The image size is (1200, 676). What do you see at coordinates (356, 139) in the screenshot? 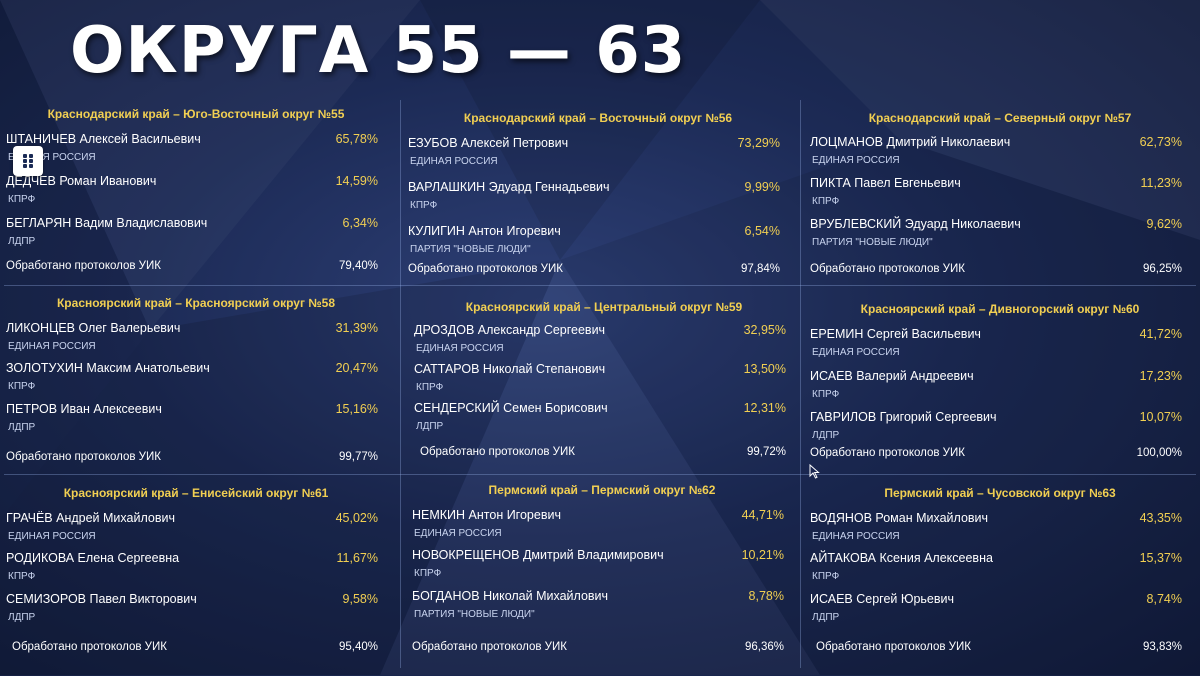
I see `candidate-percent: 65,78%` at bounding box center [356, 139].